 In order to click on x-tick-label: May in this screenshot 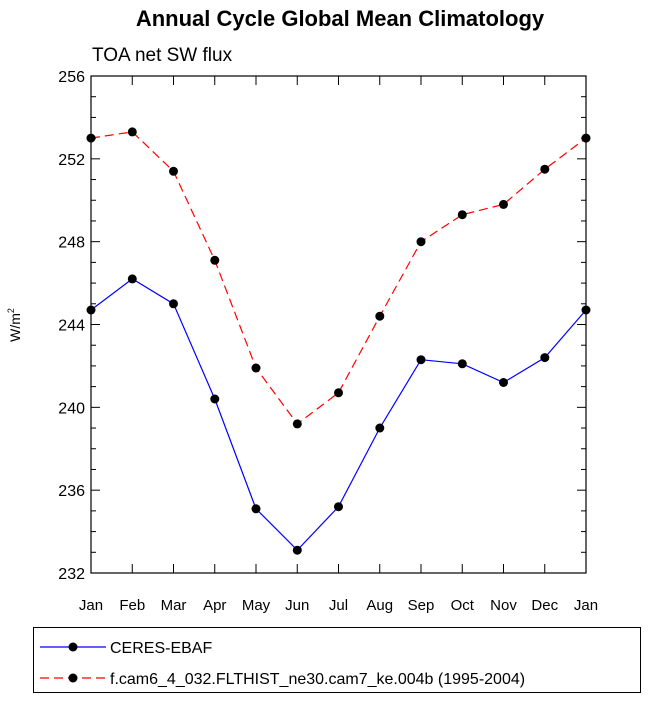, I will do `click(256, 605)`.